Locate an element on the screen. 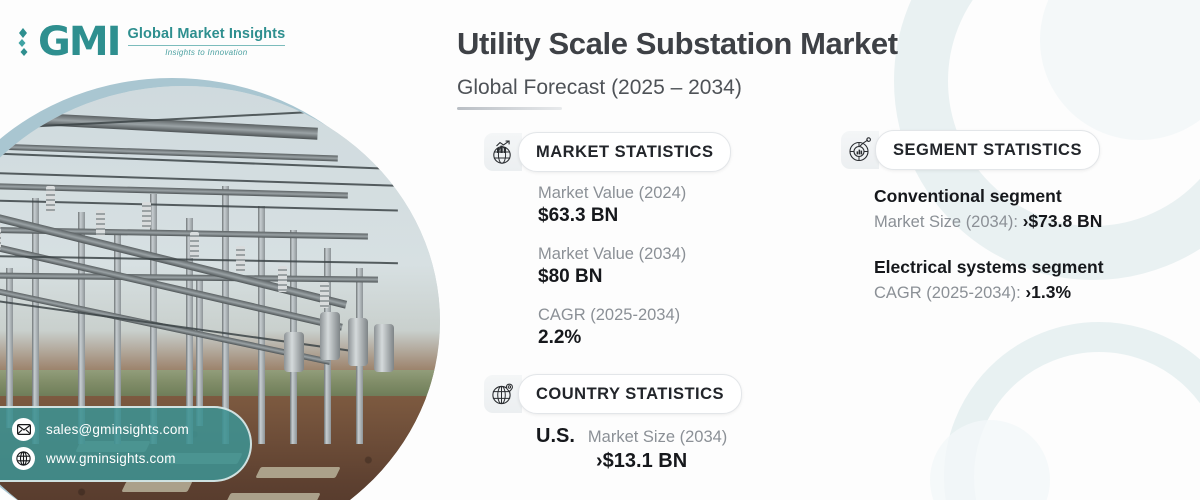 This screenshot has width=1200, height=500. segment-stat-title-0: Conventional segment is located at coordinates (968, 196).